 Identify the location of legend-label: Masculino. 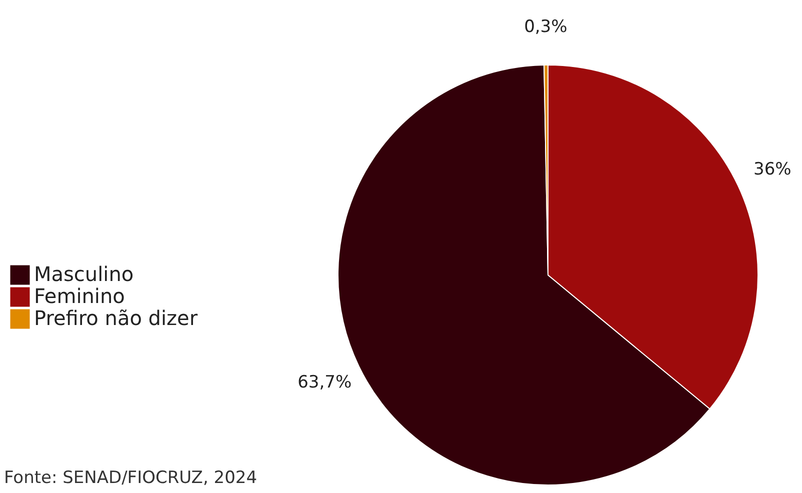
(84, 274).